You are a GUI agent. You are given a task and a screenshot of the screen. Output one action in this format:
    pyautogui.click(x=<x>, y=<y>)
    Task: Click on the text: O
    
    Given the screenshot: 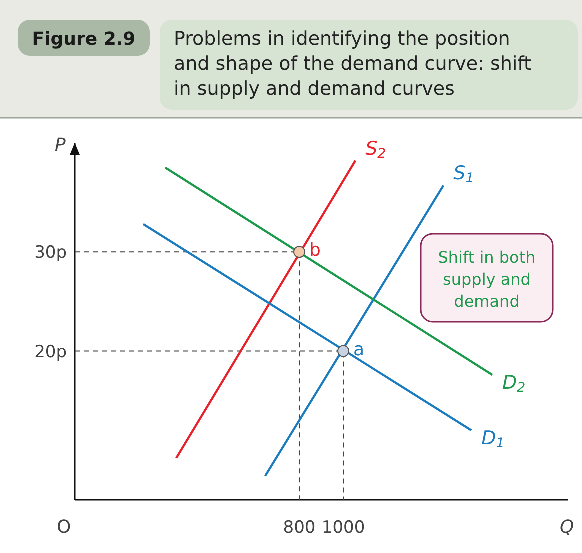 What is the action you would take?
    pyautogui.click(x=64, y=527)
    